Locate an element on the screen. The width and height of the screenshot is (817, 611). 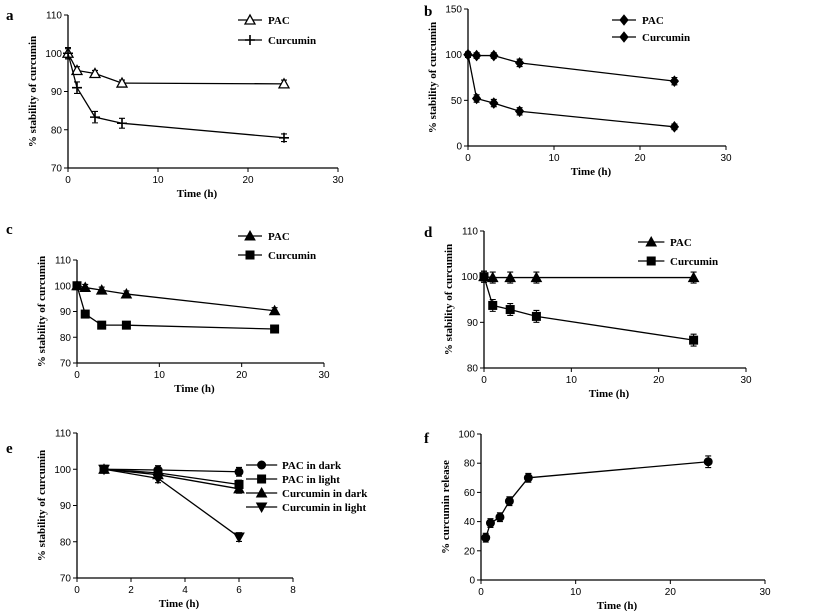
legend: PAC Curcumin is located at coordinates (277, 245).